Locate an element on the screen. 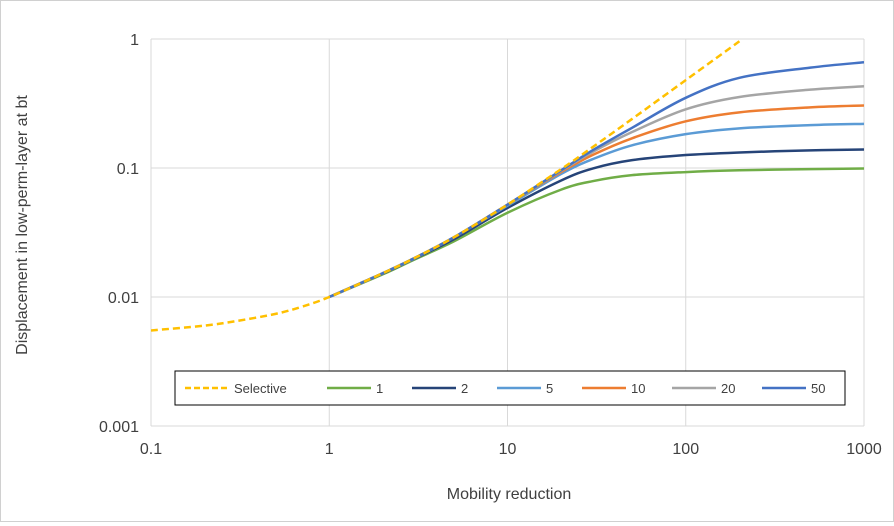 Image resolution: width=894 pixels, height=526 pixels. legend-label: 10 is located at coordinates (638, 388).